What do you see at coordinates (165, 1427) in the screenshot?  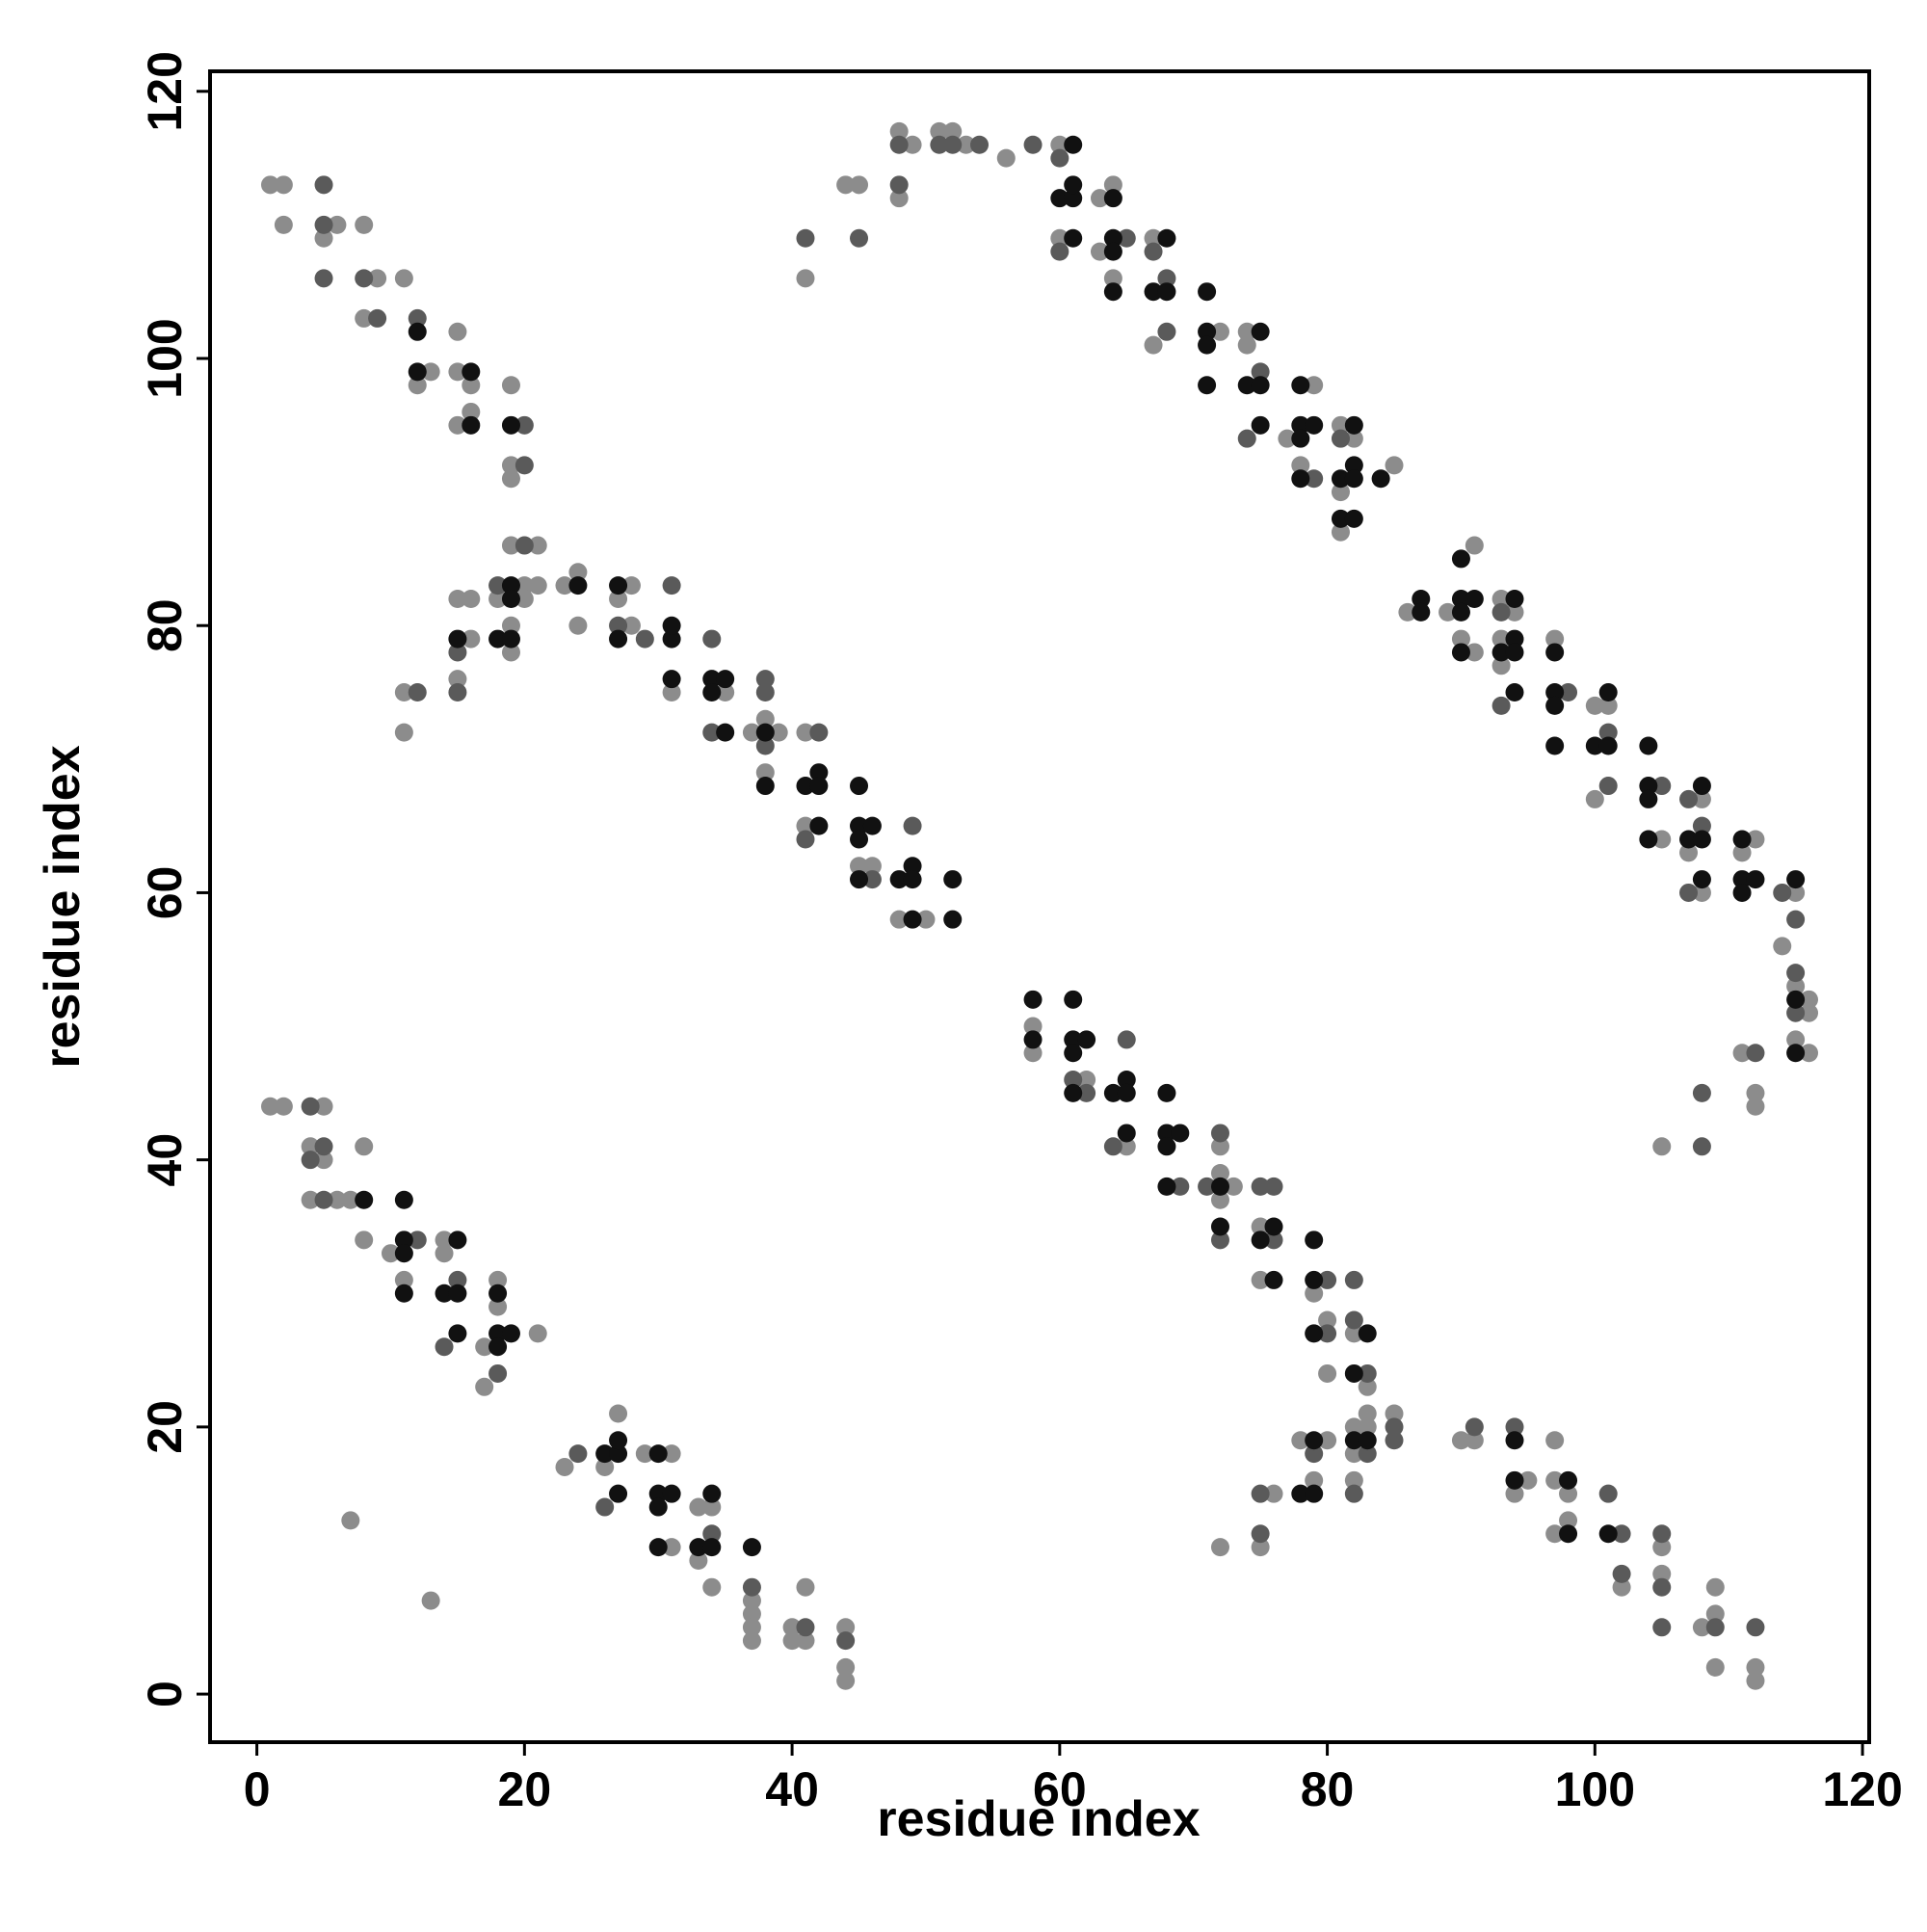 I see `y-tick-label: 20` at bounding box center [165, 1427].